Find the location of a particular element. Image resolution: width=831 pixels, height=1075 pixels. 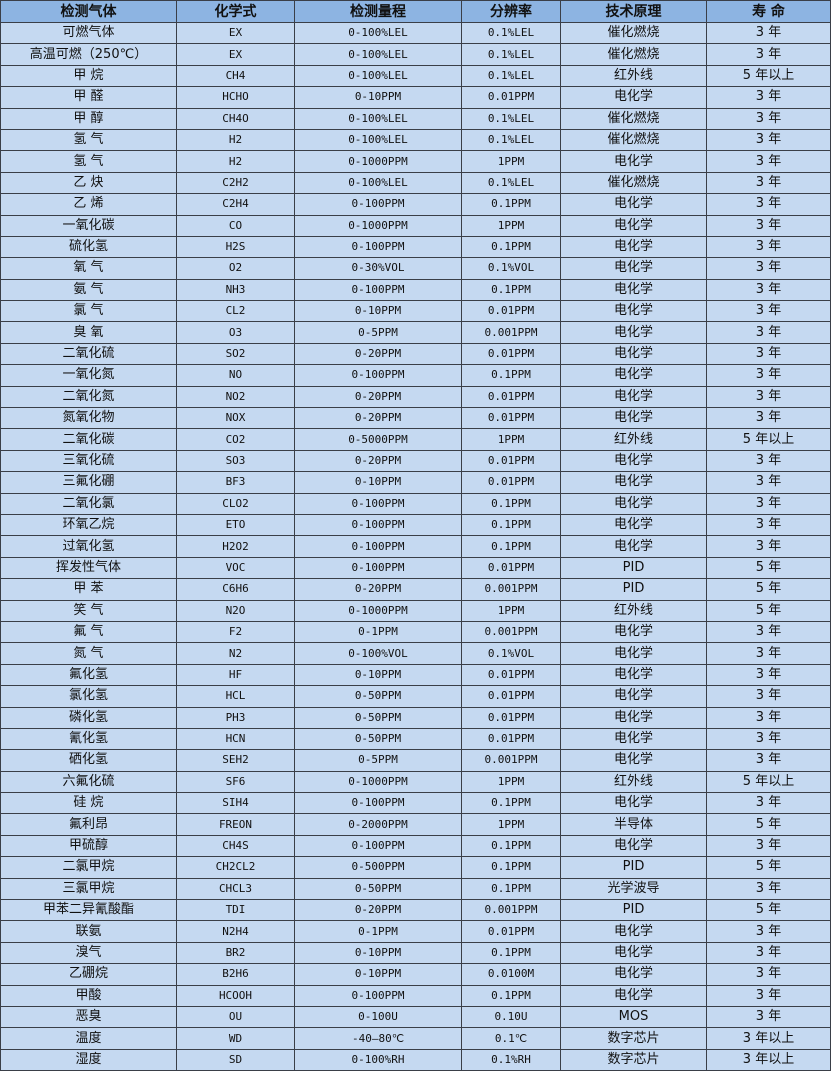

lifespan-cell: 5 年 is located at coordinates (768, 610).